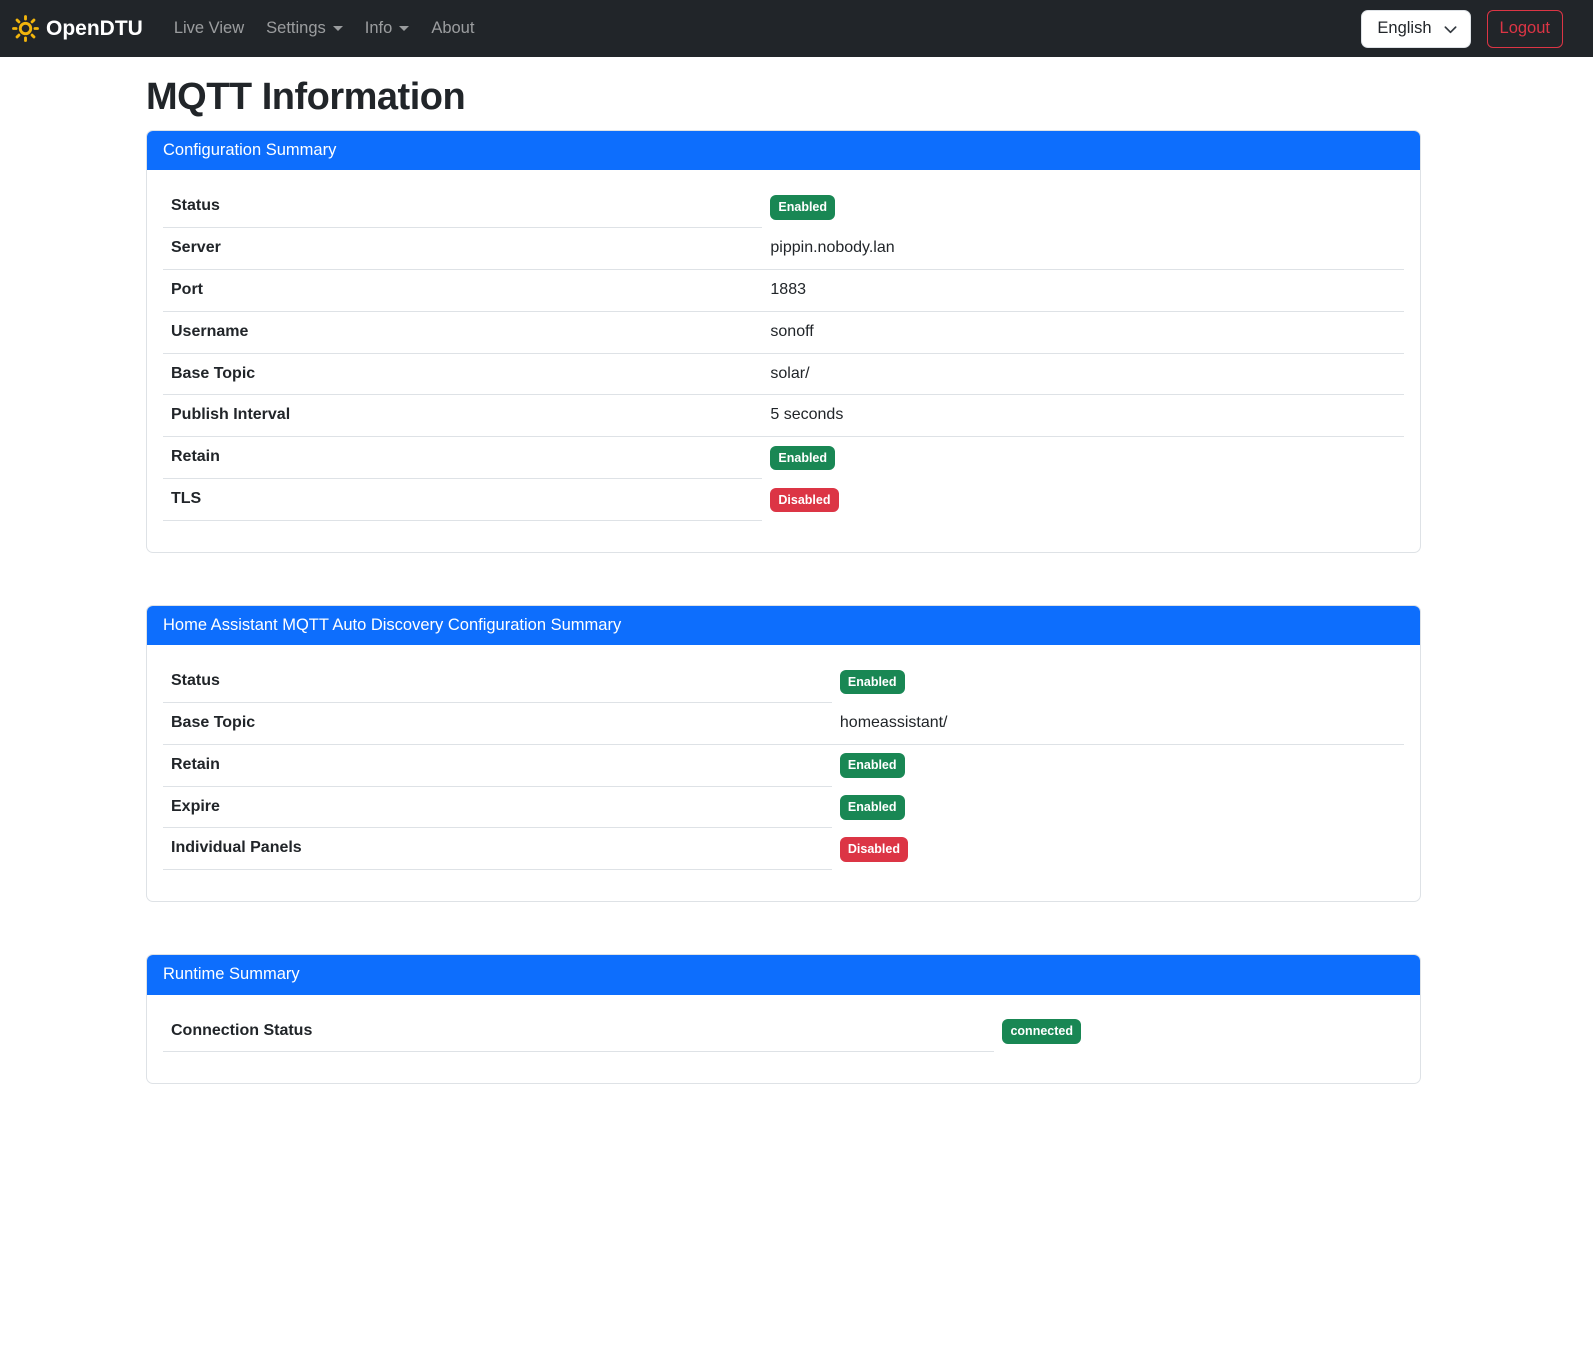 The image size is (1593, 1359). I want to click on info-row: Base Topic homeassistant/, so click(783, 724).